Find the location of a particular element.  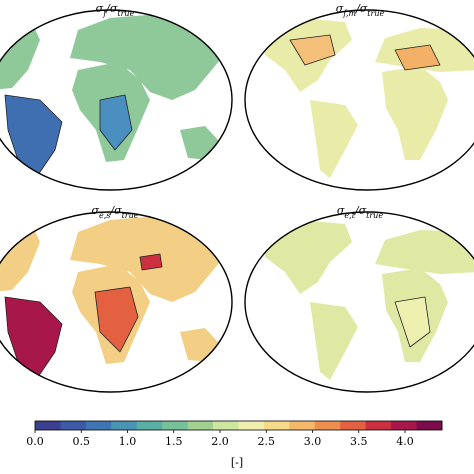

colorbar-tick-label: 3.0 is located at coordinates (313, 441).